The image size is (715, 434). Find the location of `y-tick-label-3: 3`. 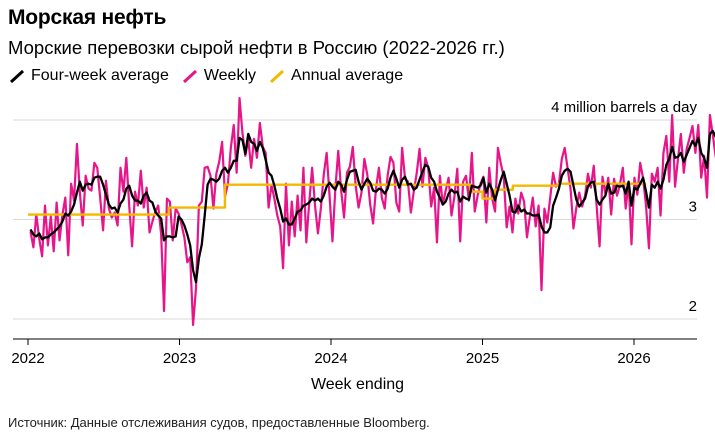

y-tick-label-3: 3 is located at coordinates (693, 207).